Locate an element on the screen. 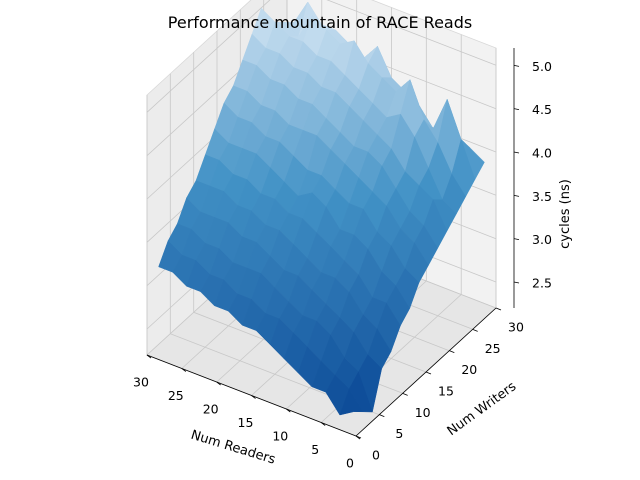  x-tick-label: 10 is located at coordinates (280, 436).